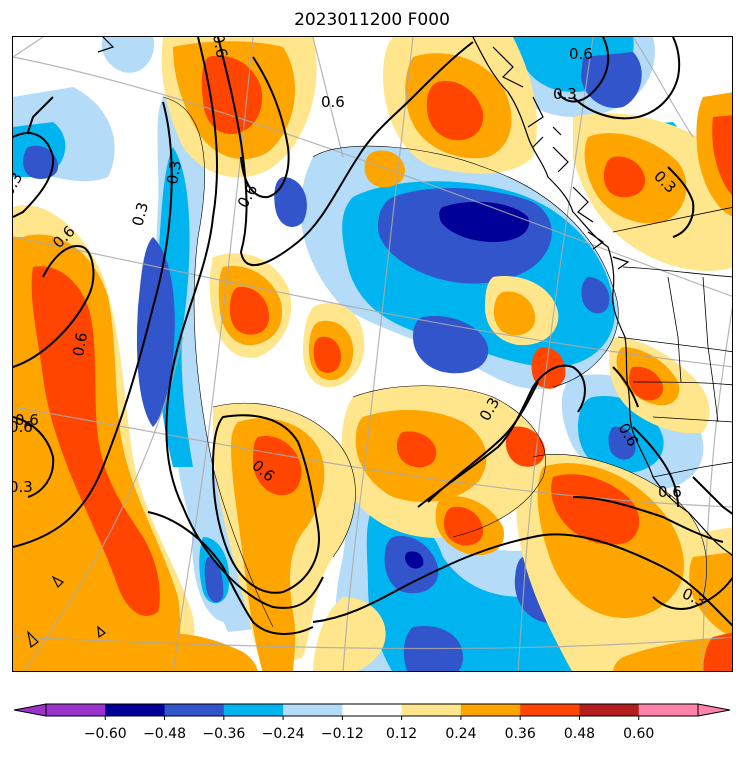 This screenshot has height=762, width=744. What do you see at coordinates (30, 710) in the screenshot?
I see `colorbar-extend-low` at bounding box center [30, 710].